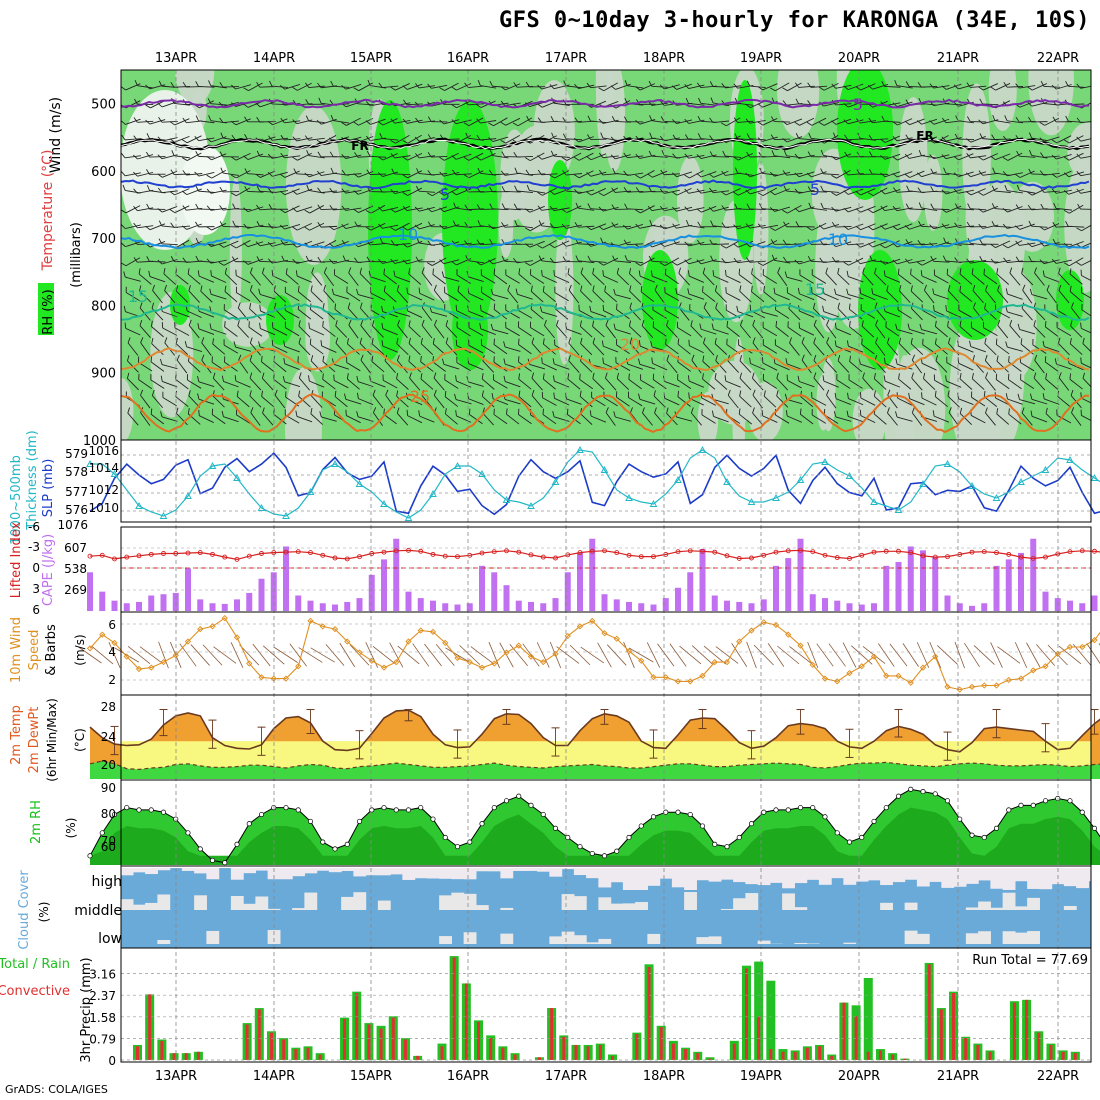 The image size is (1100, 1100). I want to click on wind10-axis-label-2: Speed, so click(34, 650).